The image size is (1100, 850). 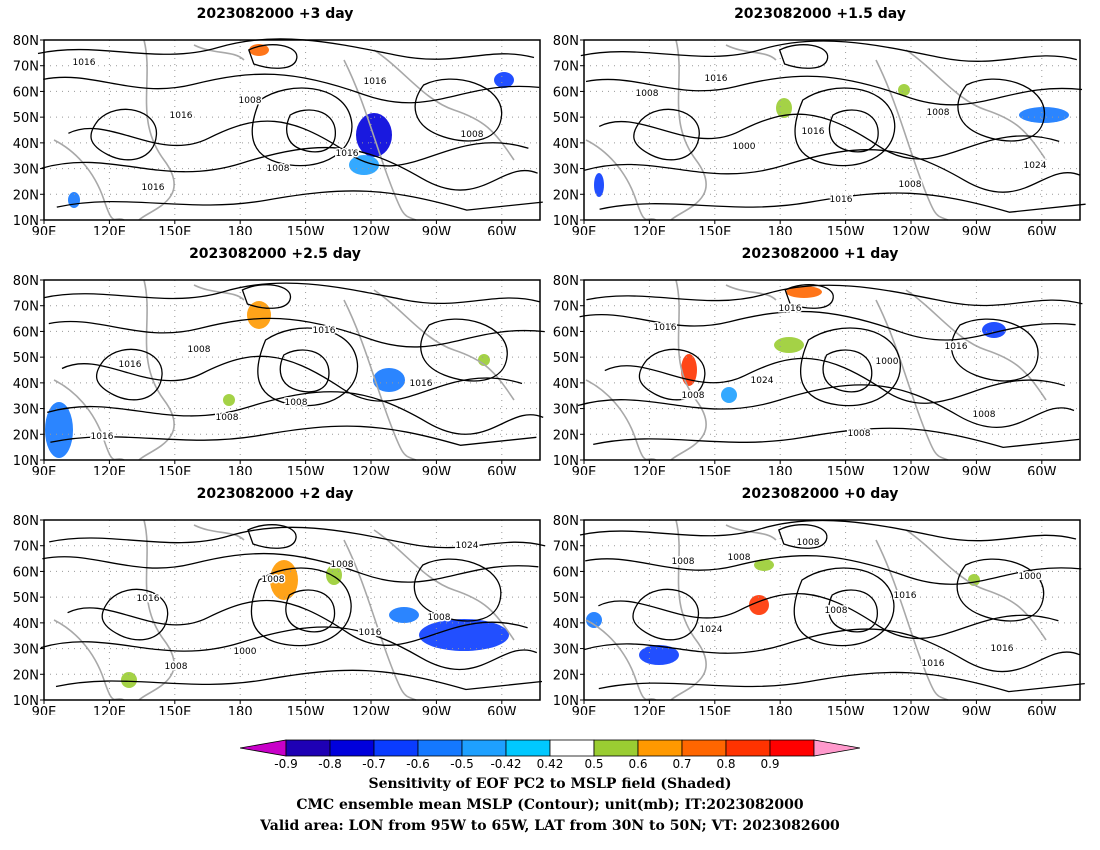 I want to click on colorbar-label: 0.8, so click(x=726, y=764).